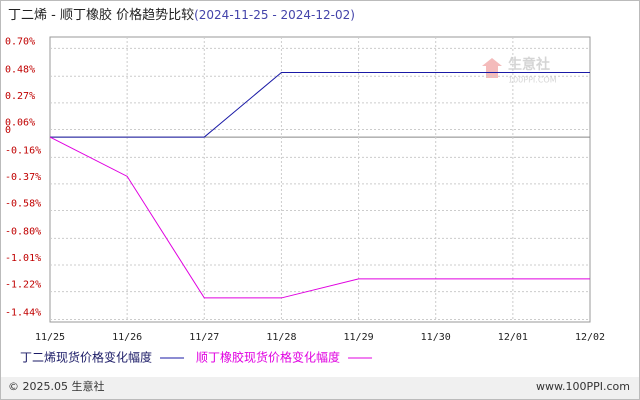  I want to click on y-tick-label: -1.22%, so click(23, 285).